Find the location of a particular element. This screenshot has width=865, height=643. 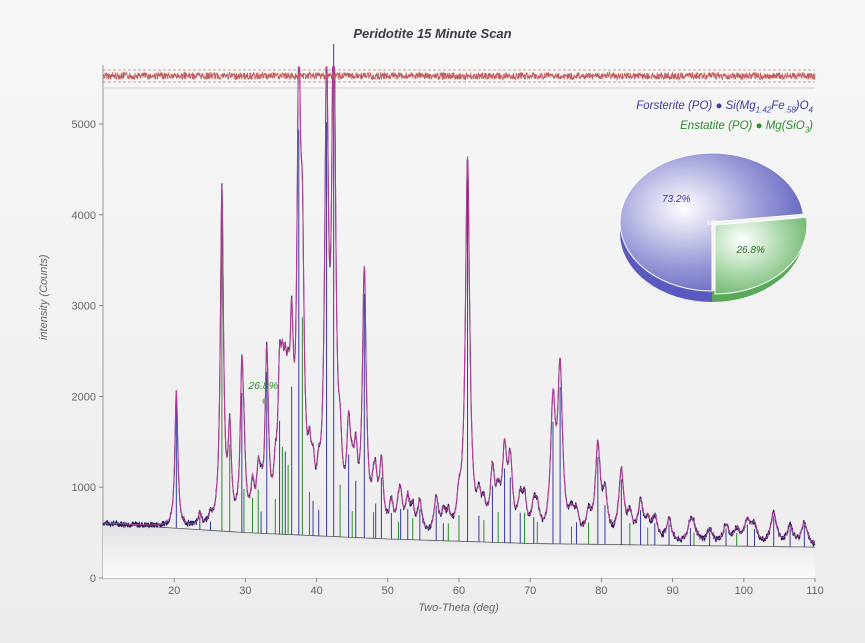

x-tick-label: 100 is located at coordinates (744, 591).